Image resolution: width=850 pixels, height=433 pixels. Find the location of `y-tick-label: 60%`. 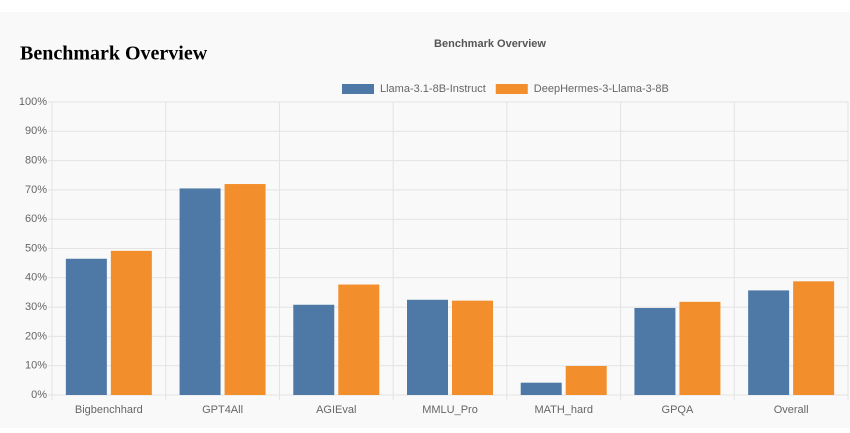

y-tick-label: 60% is located at coordinates (36, 219).